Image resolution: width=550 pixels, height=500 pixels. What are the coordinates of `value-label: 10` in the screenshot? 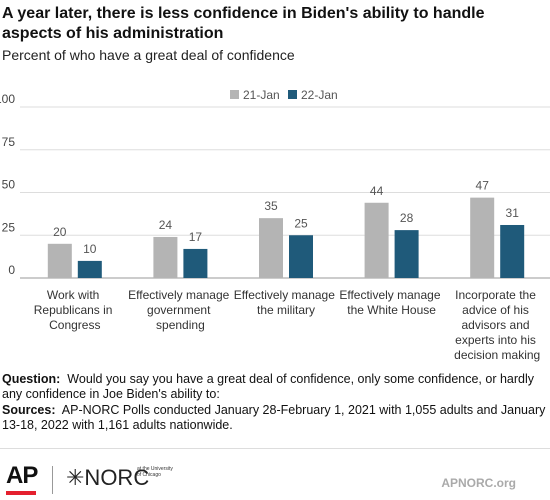 It's located at (90, 249).